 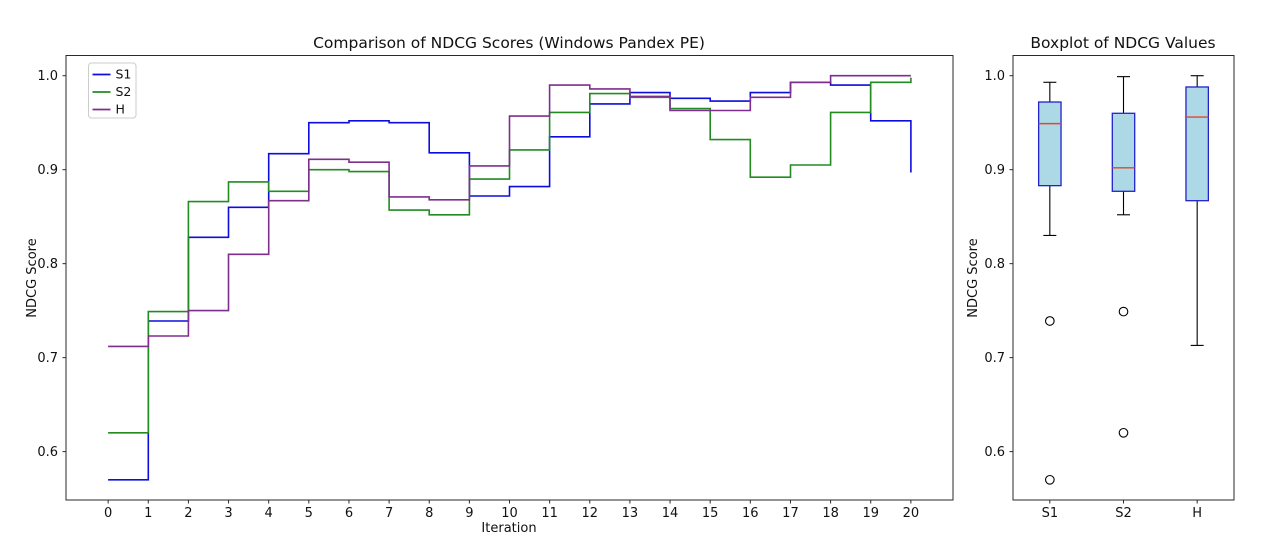 What do you see at coordinates (589, 513) in the screenshot?
I see `x-tick-label: 12` at bounding box center [589, 513].